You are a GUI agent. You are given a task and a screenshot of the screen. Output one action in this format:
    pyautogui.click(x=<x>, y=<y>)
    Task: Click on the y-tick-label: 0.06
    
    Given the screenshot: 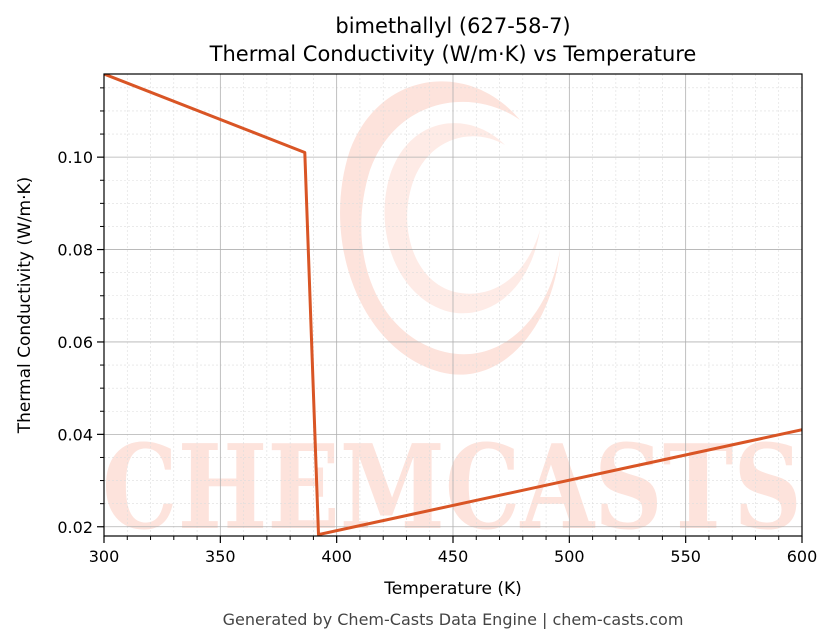 What is the action you would take?
    pyautogui.click(x=75, y=342)
    